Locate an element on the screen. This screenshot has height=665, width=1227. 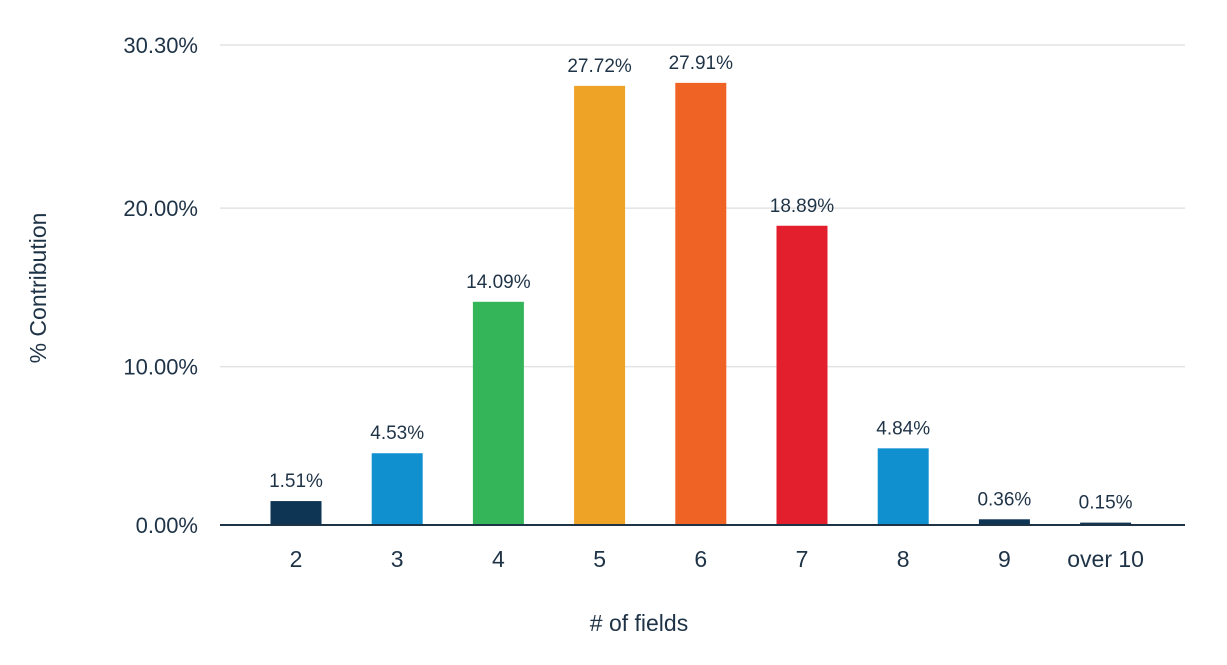
x-axis-ticks: 2 3 4 5 6 7 8 9 over 10 is located at coordinates (717, 559).